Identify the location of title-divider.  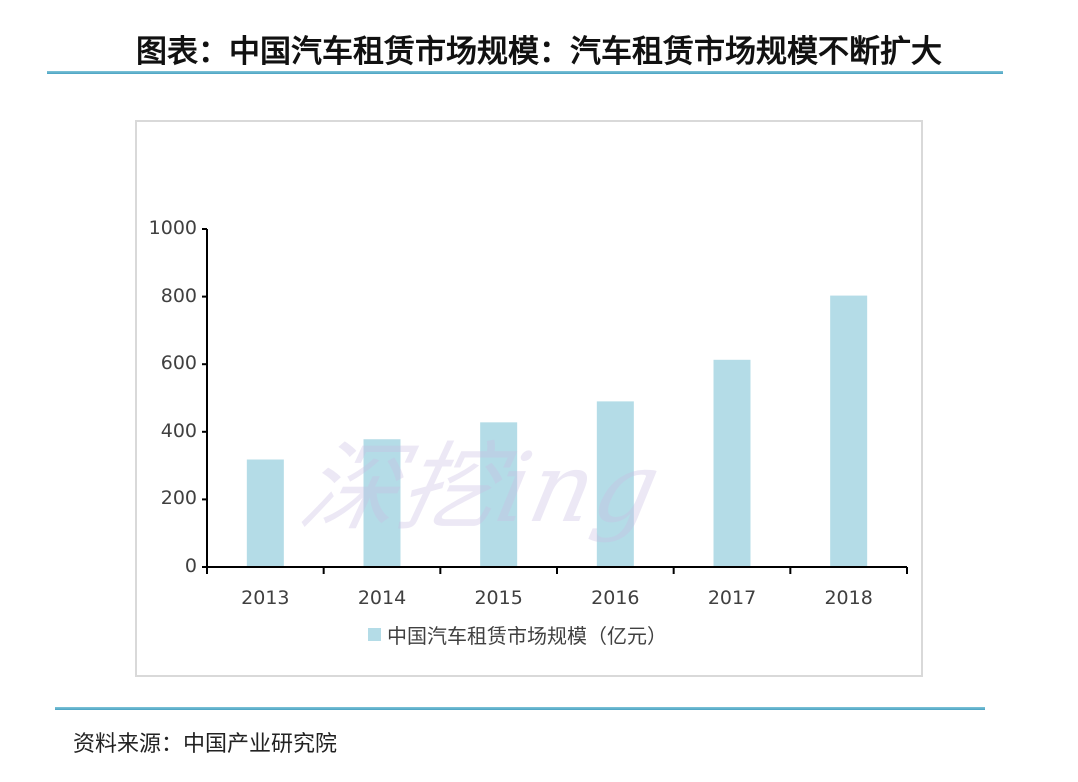
(525, 72).